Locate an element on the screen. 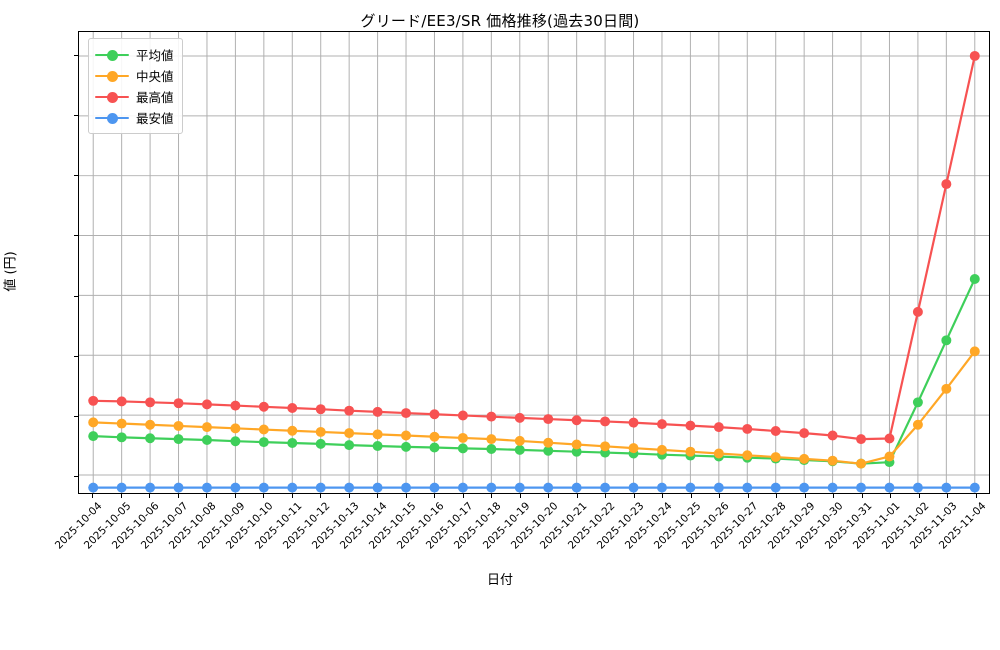 This screenshot has height=650, width=1000. legend-item-0: 平均値 is located at coordinates (134, 54).